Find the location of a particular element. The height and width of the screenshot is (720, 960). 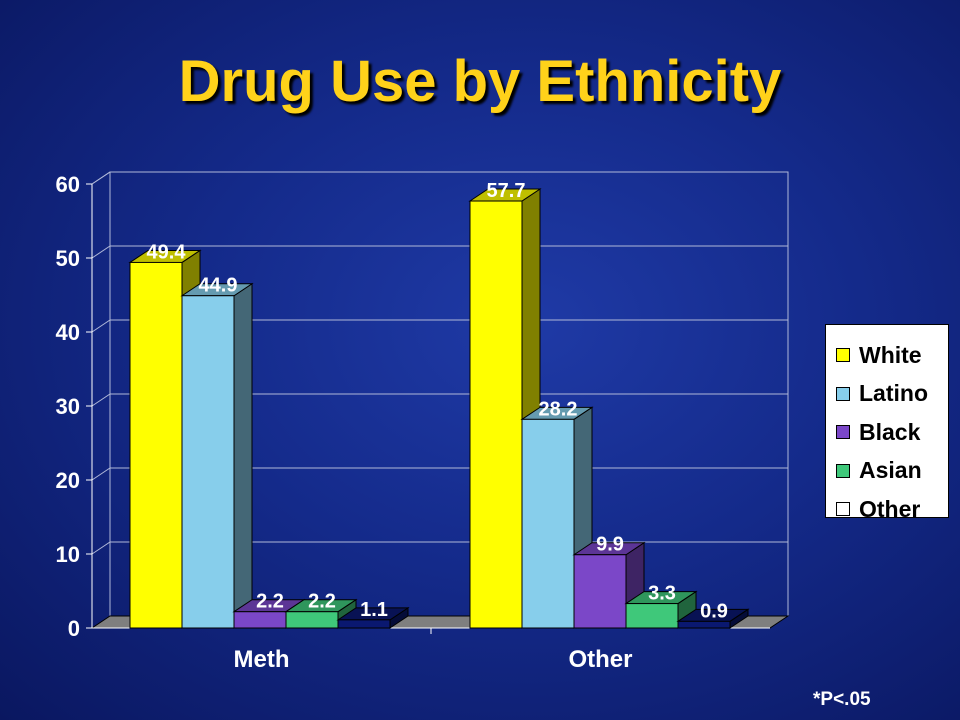

data-label: 57.7 is located at coordinates (506, 191).